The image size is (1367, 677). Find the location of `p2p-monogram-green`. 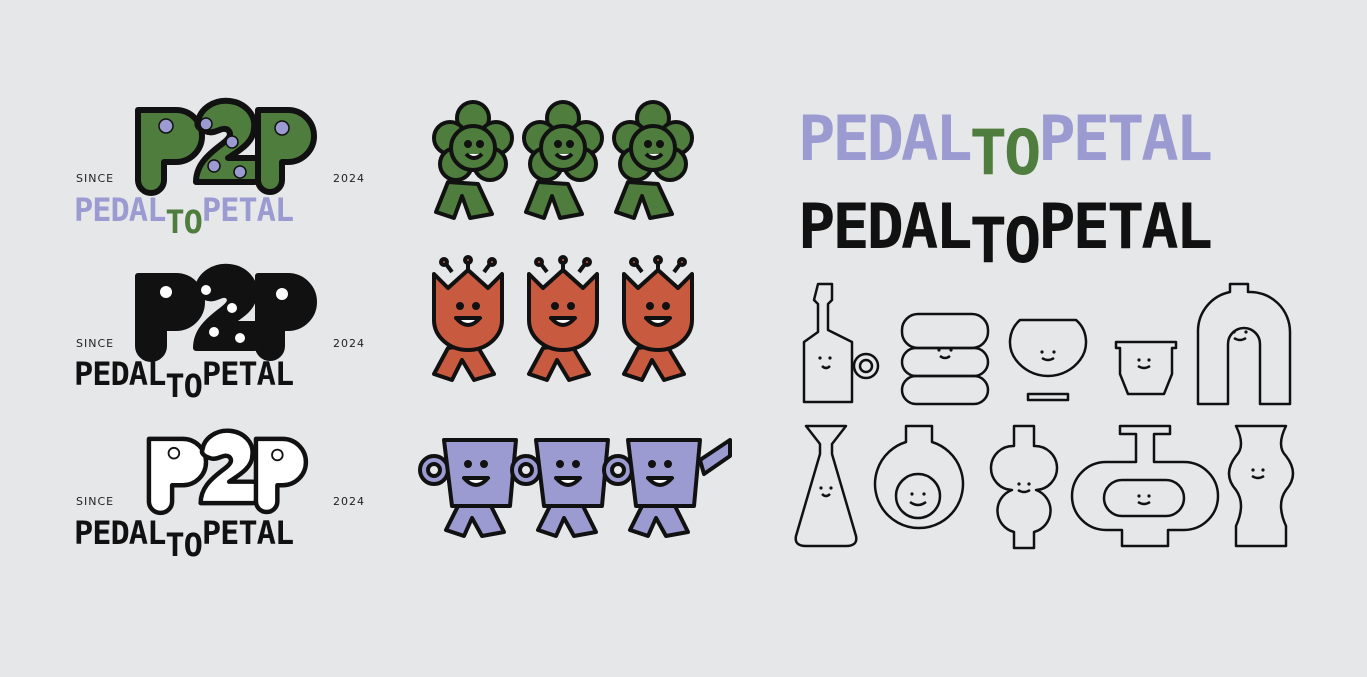

p2p-monogram-green is located at coordinates (226, 146).